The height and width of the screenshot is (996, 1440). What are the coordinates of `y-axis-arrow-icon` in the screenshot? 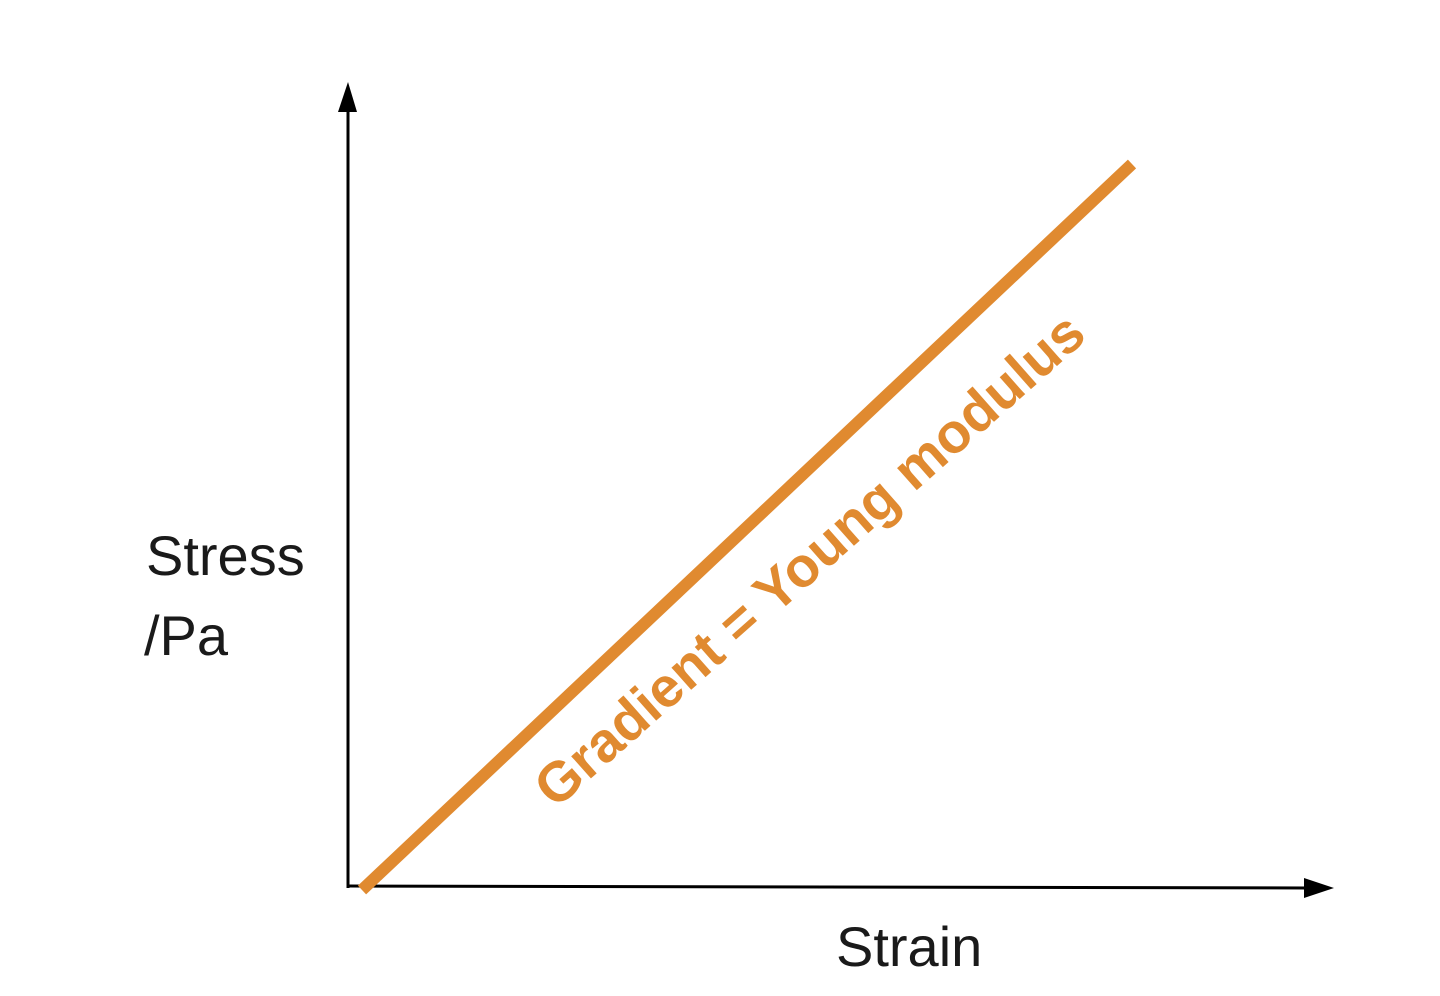 It's located at (347, 97).